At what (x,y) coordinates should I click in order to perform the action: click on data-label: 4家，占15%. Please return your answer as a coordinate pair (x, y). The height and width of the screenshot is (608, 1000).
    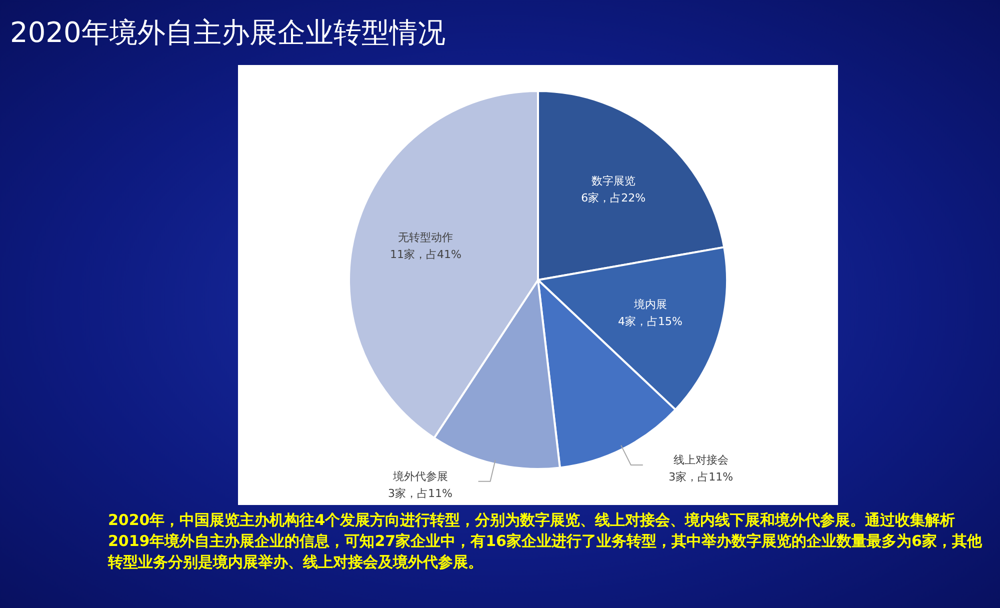
    Looking at the image, I should click on (650, 321).